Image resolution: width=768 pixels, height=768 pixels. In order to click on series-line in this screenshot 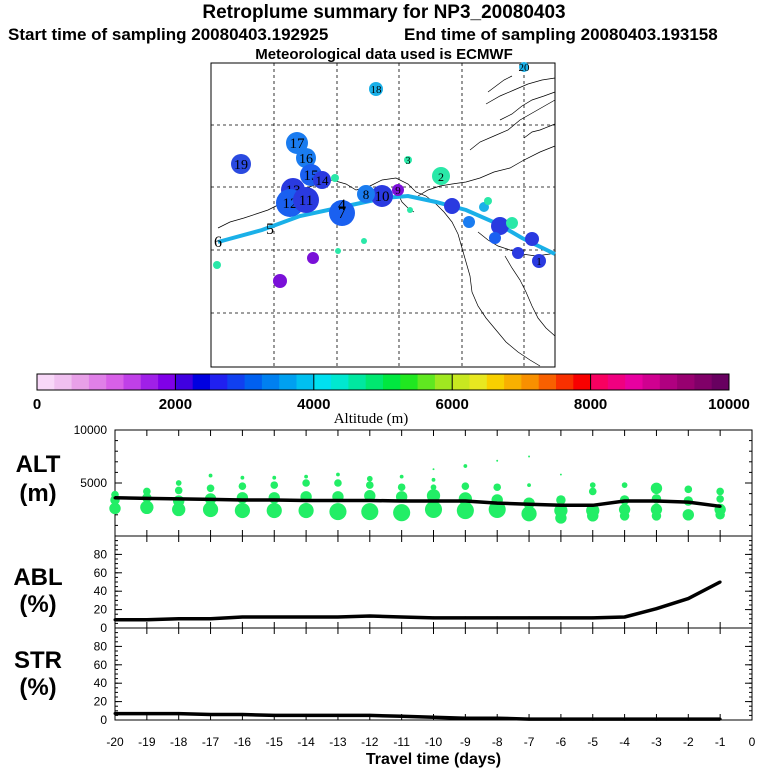, I will do `click(418, 601)`.